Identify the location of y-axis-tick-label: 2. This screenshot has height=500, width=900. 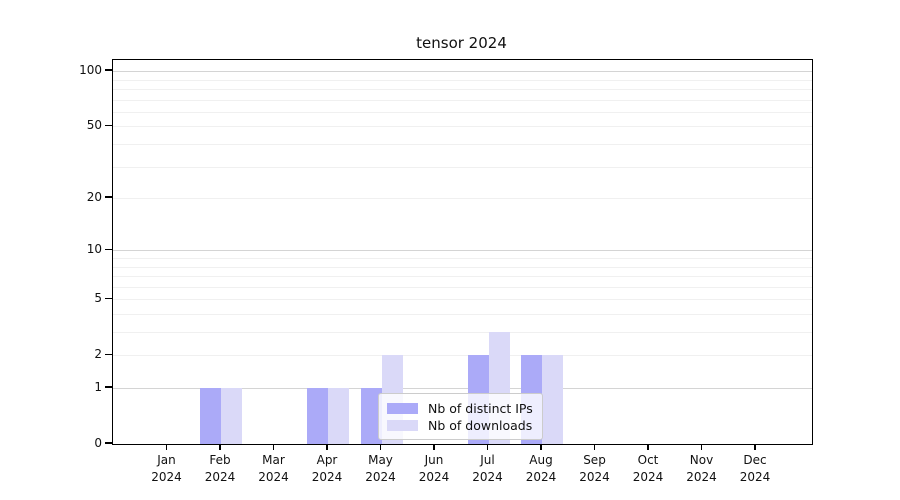
(98, 354).